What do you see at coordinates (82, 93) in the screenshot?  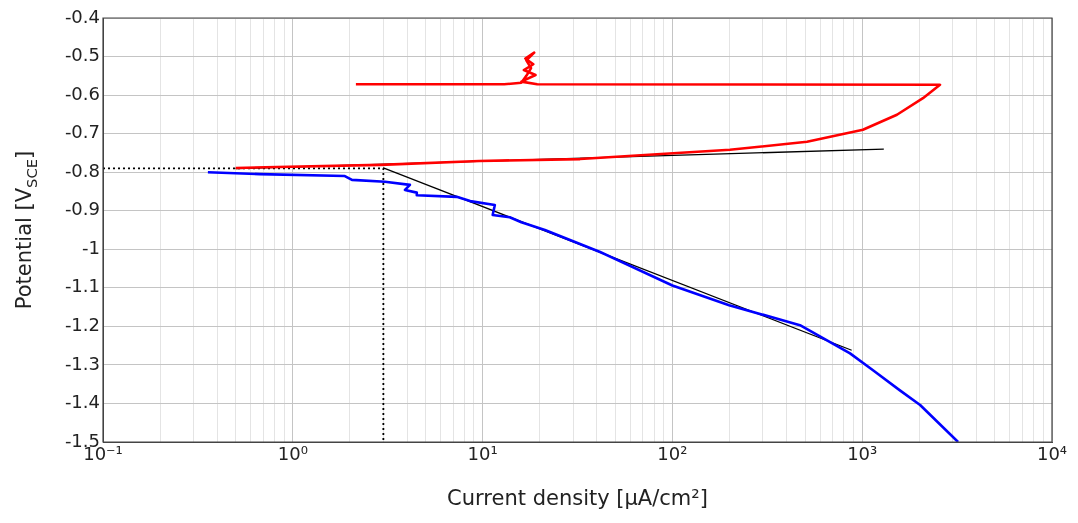 I see `y-tick-label: -0.6` at bounding box center [82, 93].